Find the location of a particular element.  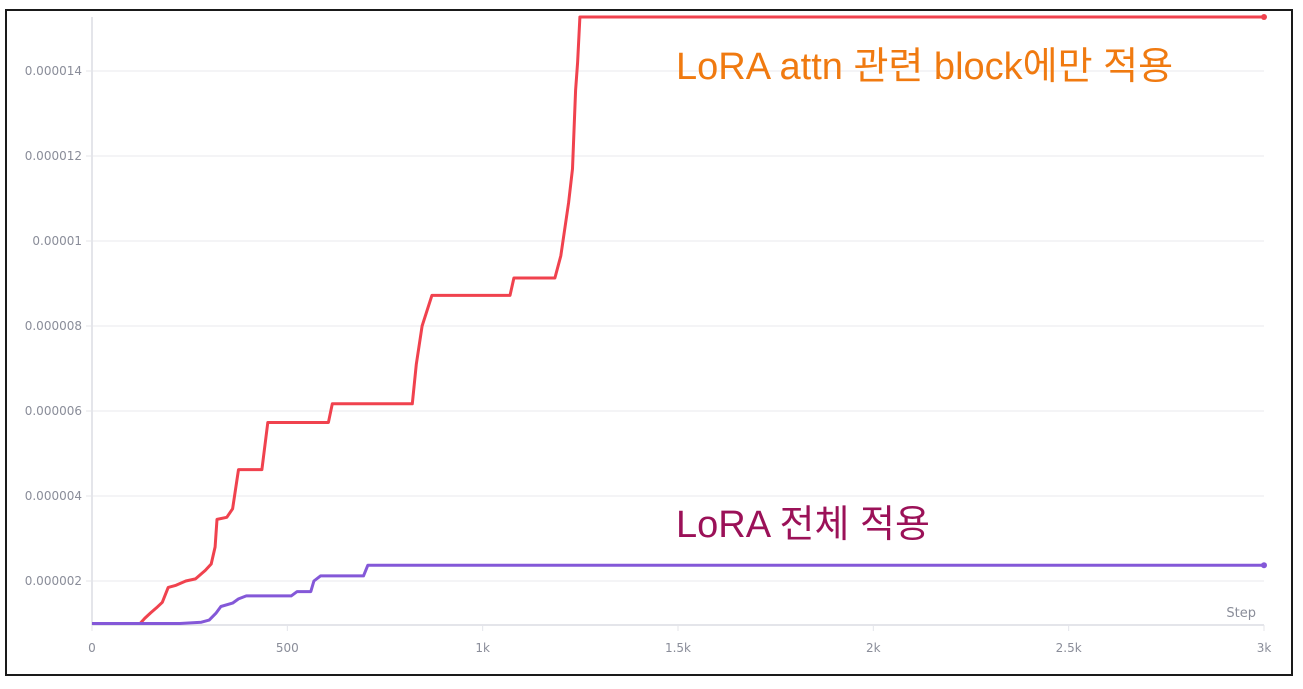

y-tick-label: 0.00001 is located at coordinates (57, 241).